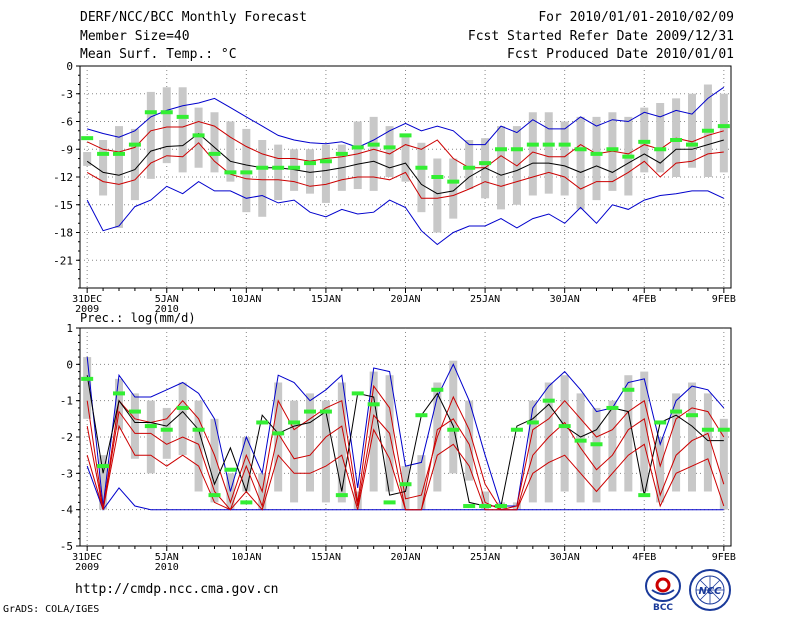 Image resolution: width=800 pixels, height=618 pixels. What do you see at coordinates (565, 299) in the screenshot?
I see `x-tick-label: 30JAN` at bounding box center [565, 299].